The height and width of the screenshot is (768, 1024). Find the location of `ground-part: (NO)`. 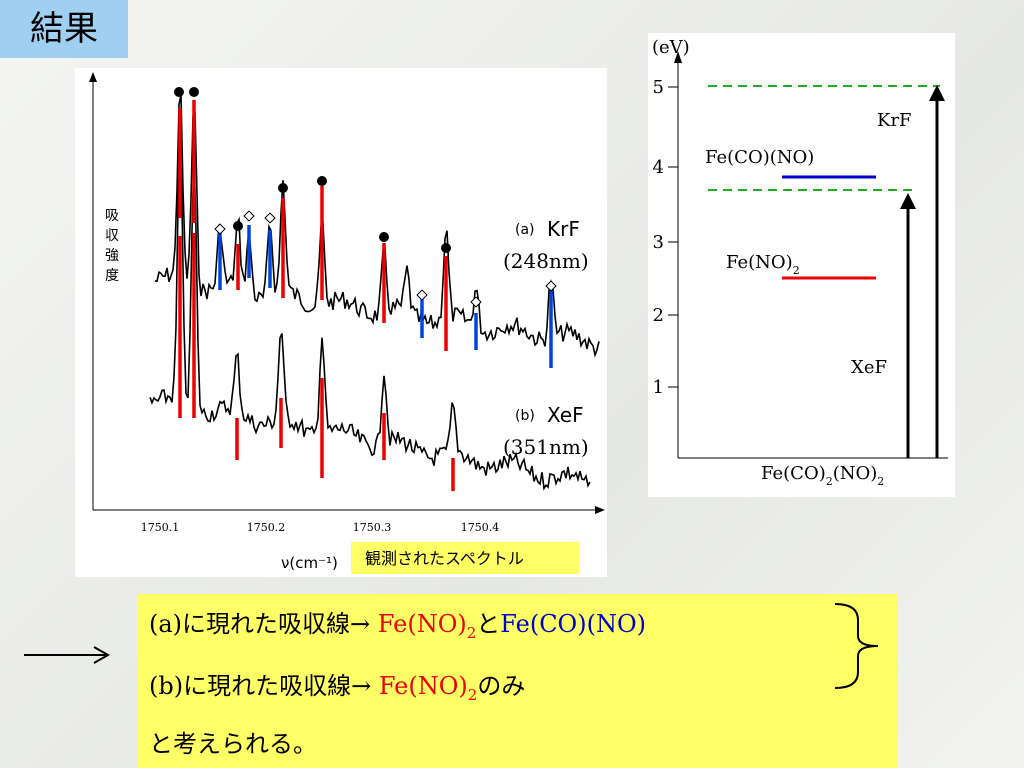

ground-part: (NO) is located at coordinates (855, 473).